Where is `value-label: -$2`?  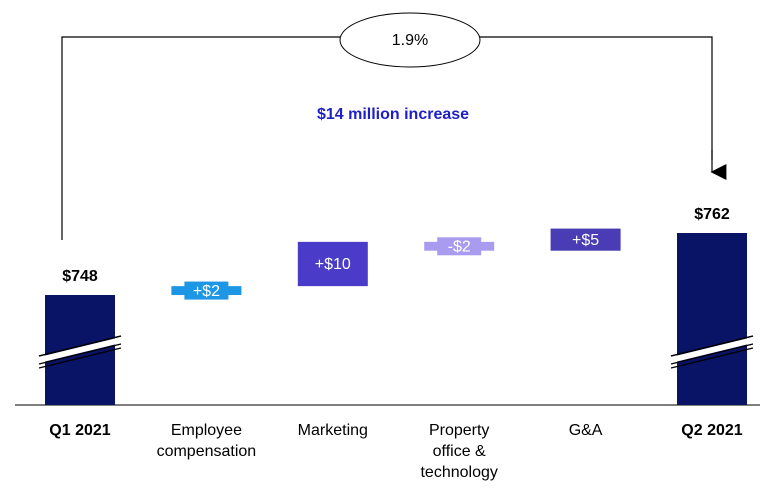 value-label: -$2 is located at coordinates (459, 247).